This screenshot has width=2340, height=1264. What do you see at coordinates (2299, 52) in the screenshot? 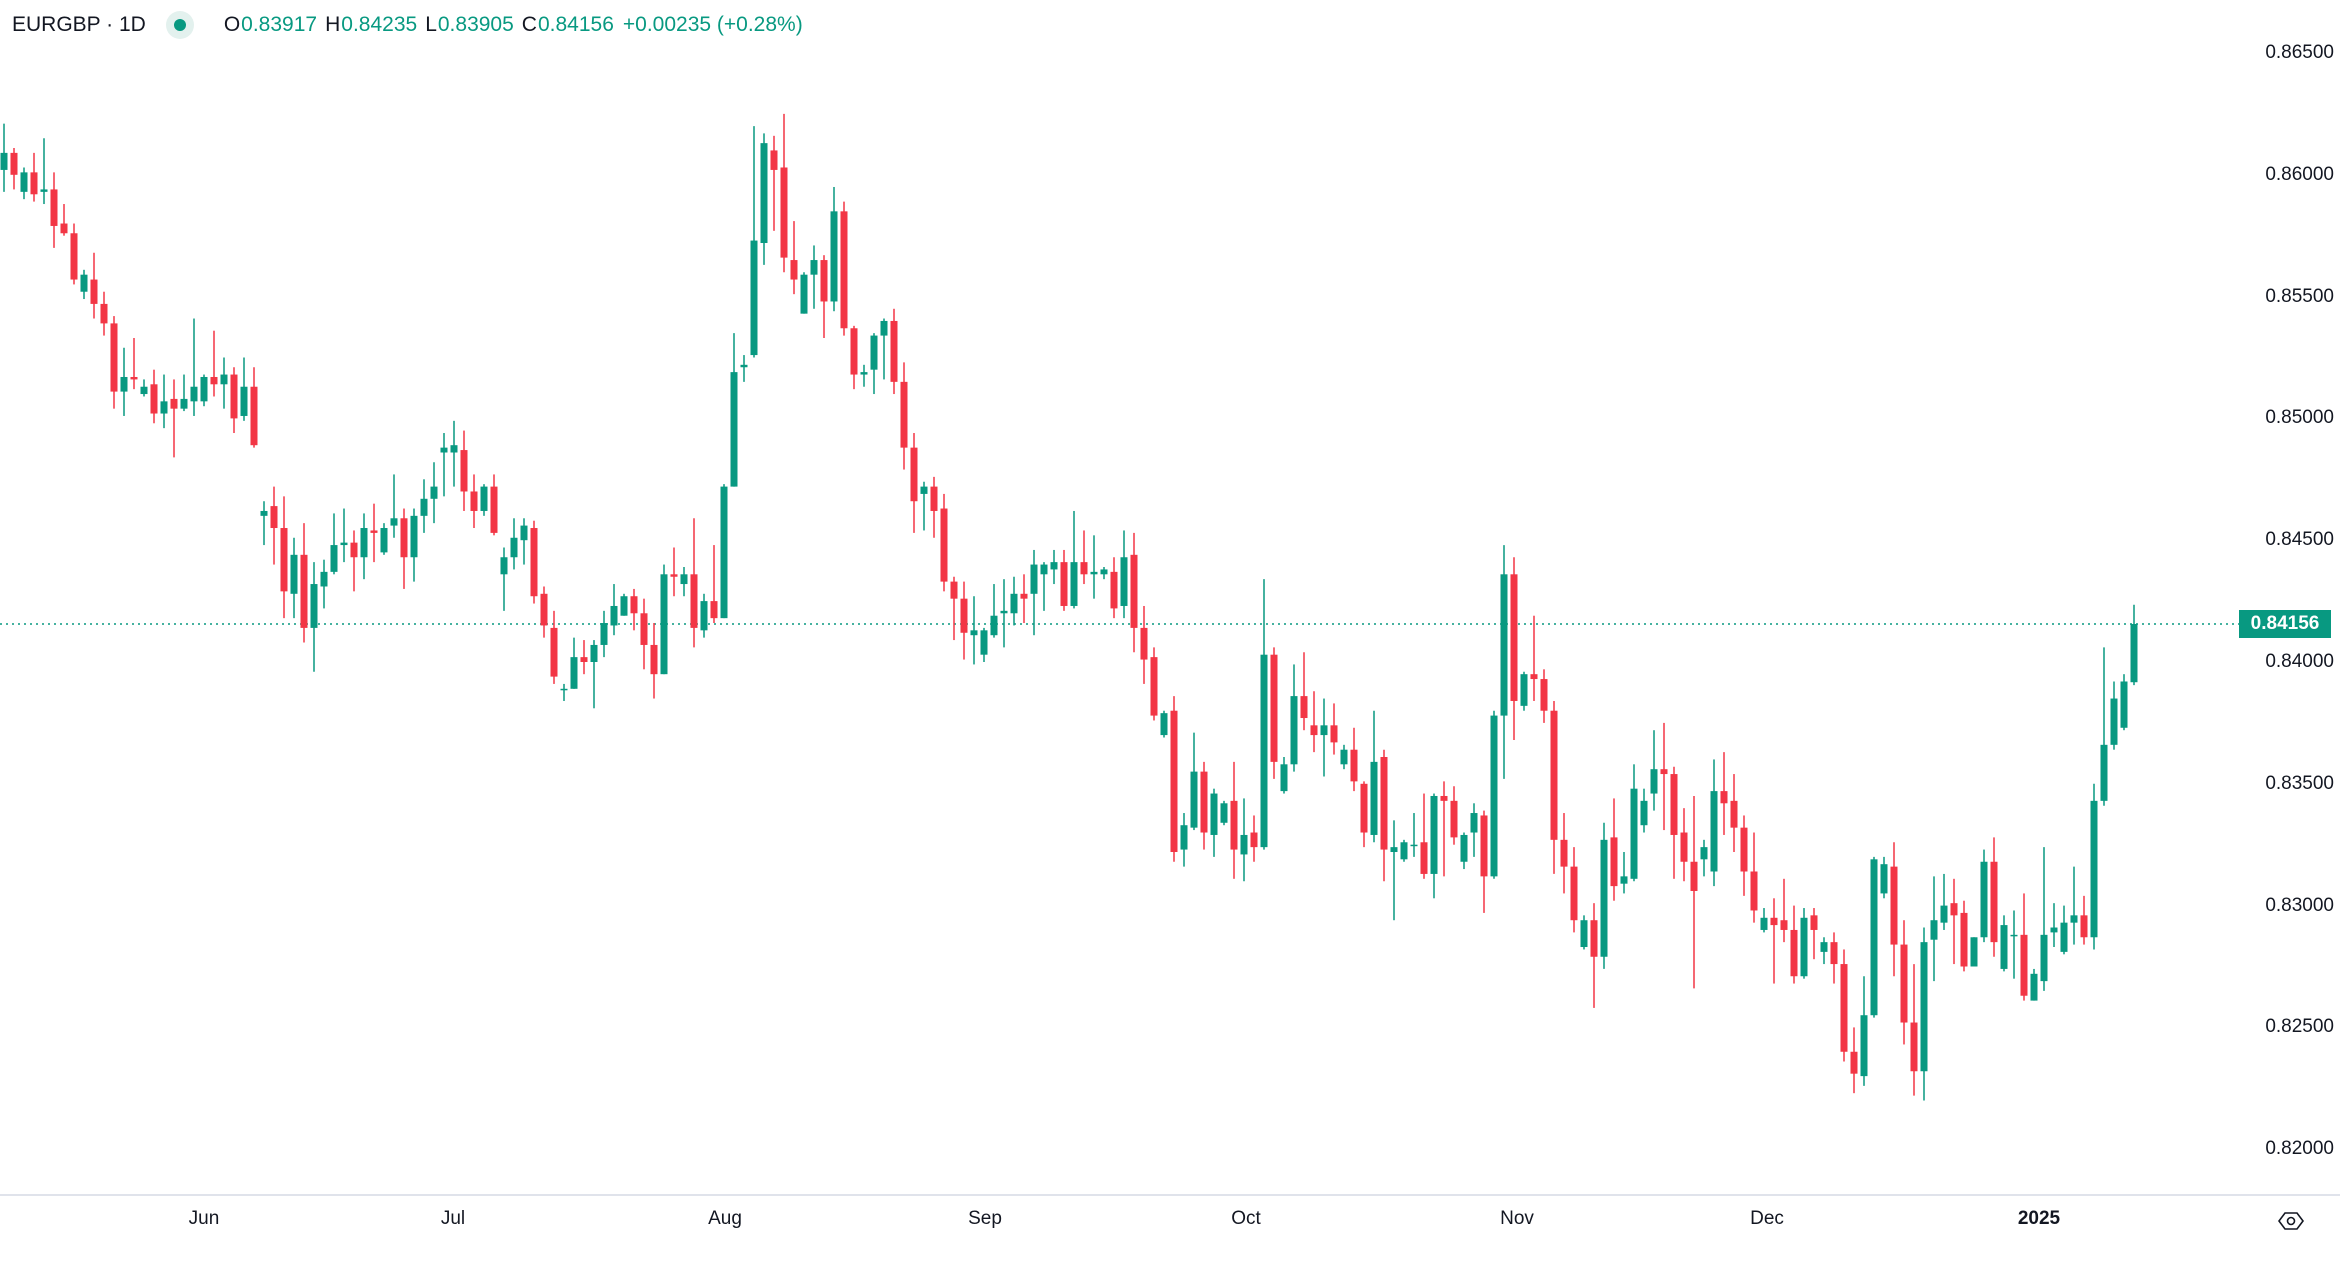
I see `price-tick: 0.86500` at bounding box center [2299, 52].